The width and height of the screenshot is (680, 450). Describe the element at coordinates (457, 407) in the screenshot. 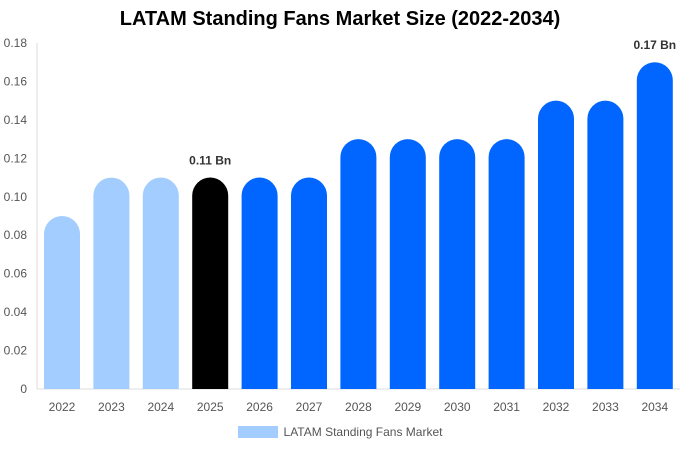

I see `x-tick-label: 2030` at that location.